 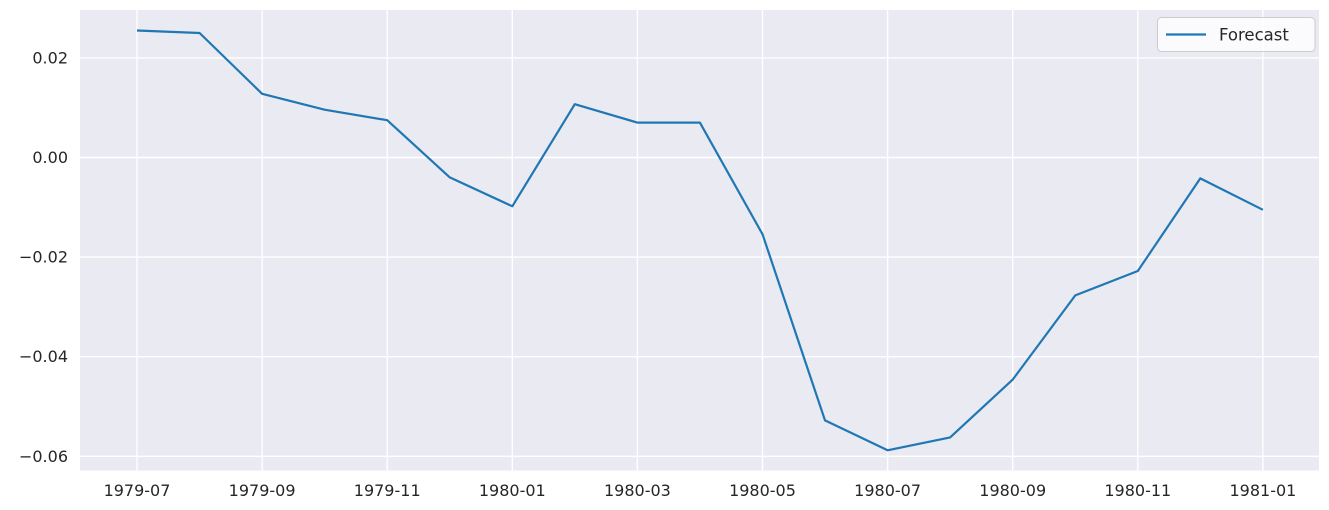 I want to click on legend-label: Forecast, so click(x=1254, y=35).